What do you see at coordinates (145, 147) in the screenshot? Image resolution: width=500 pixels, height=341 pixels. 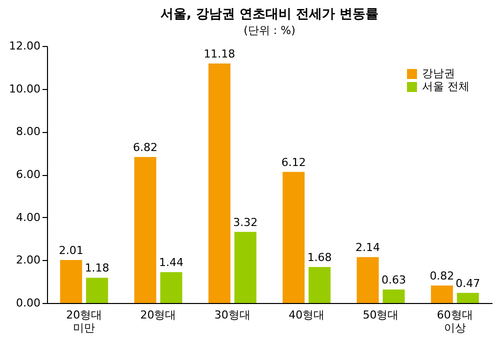 I see `data-label: 6.82` at bounding box center [145, 147].